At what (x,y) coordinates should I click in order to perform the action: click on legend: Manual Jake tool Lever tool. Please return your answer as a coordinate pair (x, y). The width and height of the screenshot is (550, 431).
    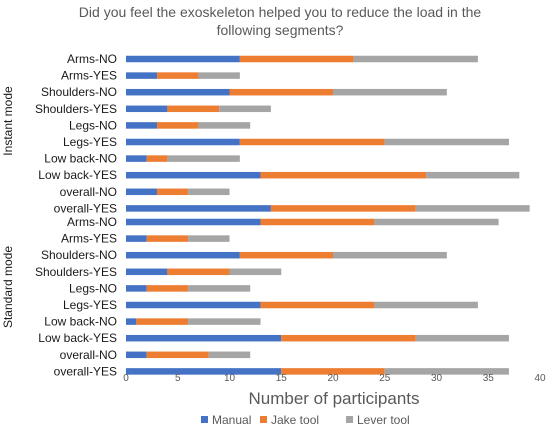
    Looking at the image, I should click on (305, 420).